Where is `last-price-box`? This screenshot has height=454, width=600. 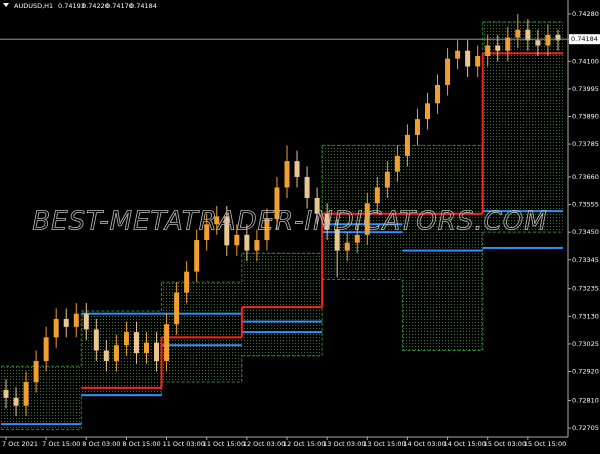
last-price-box is located at coordinates (584, 39).